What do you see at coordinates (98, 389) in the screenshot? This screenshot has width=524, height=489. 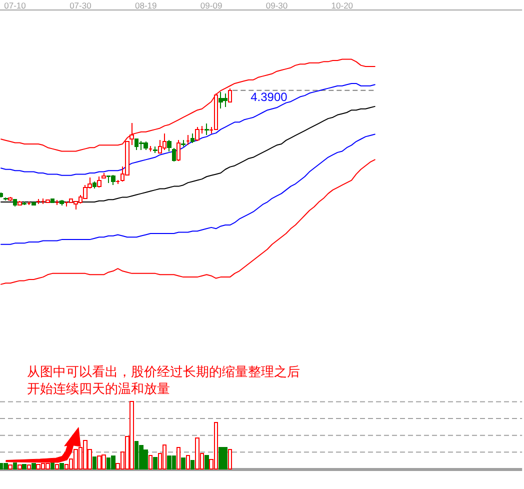 I see `text: 开始连续四天的温和放量` at bounding box center [98, 389].